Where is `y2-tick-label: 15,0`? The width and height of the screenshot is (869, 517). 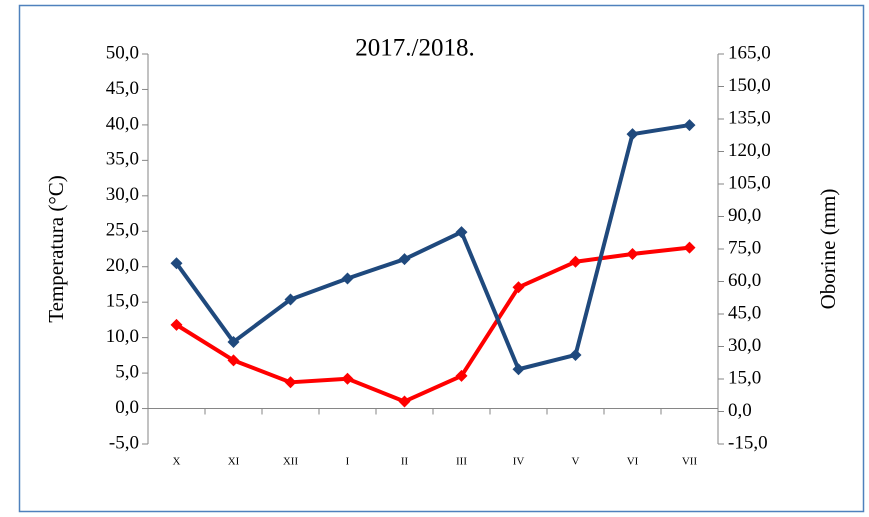 y2-tick-label: 15,0 is located at coordinates (744, 377).